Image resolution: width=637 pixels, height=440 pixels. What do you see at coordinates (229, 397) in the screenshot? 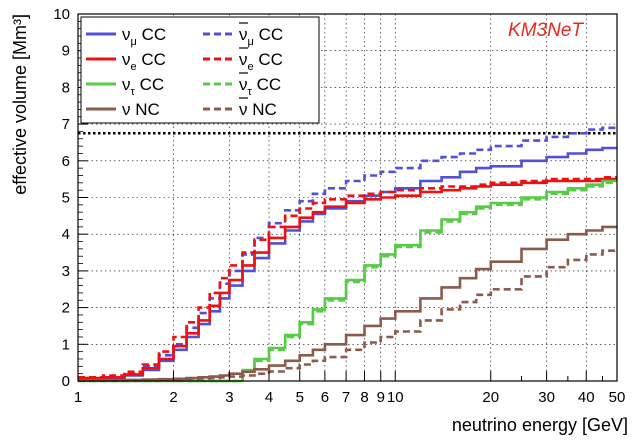
I see `x-tick-label: 3` at bounding box center [229, 397].